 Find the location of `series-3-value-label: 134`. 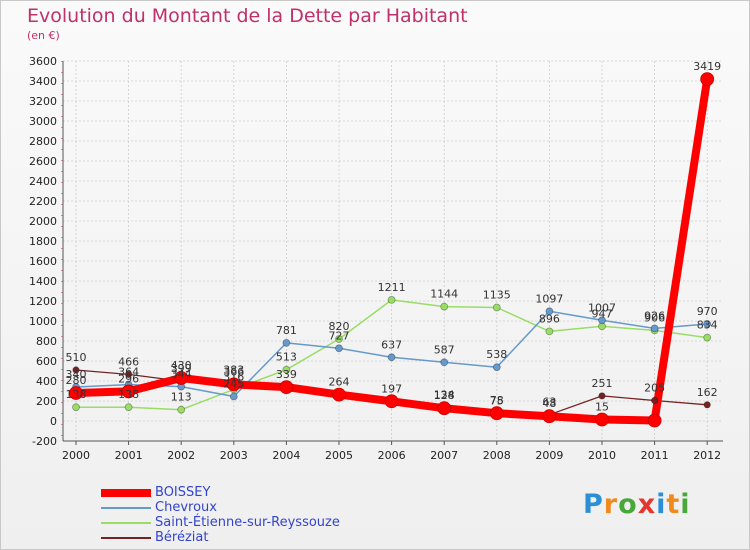

series-3-value-label: 134 is located at coordinates (444, 395).